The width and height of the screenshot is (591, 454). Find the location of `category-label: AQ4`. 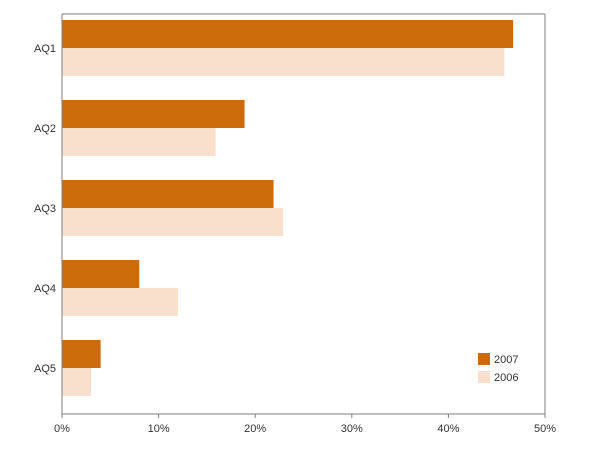

category-label: AQ4 is located at coordinates (45, 289).